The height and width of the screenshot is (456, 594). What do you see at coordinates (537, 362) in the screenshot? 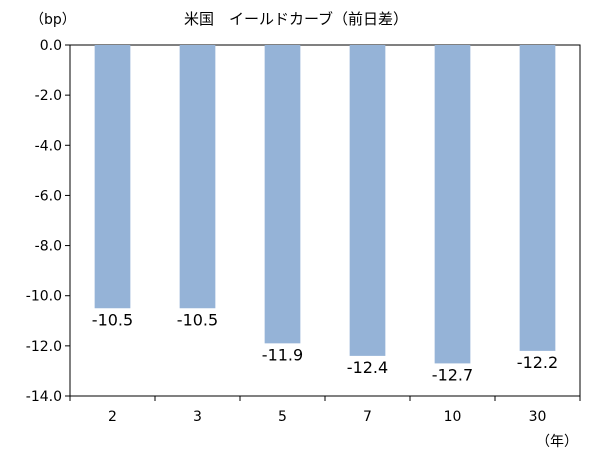
I see `data-label-30: -12.2` at bounding box center [537, 362].